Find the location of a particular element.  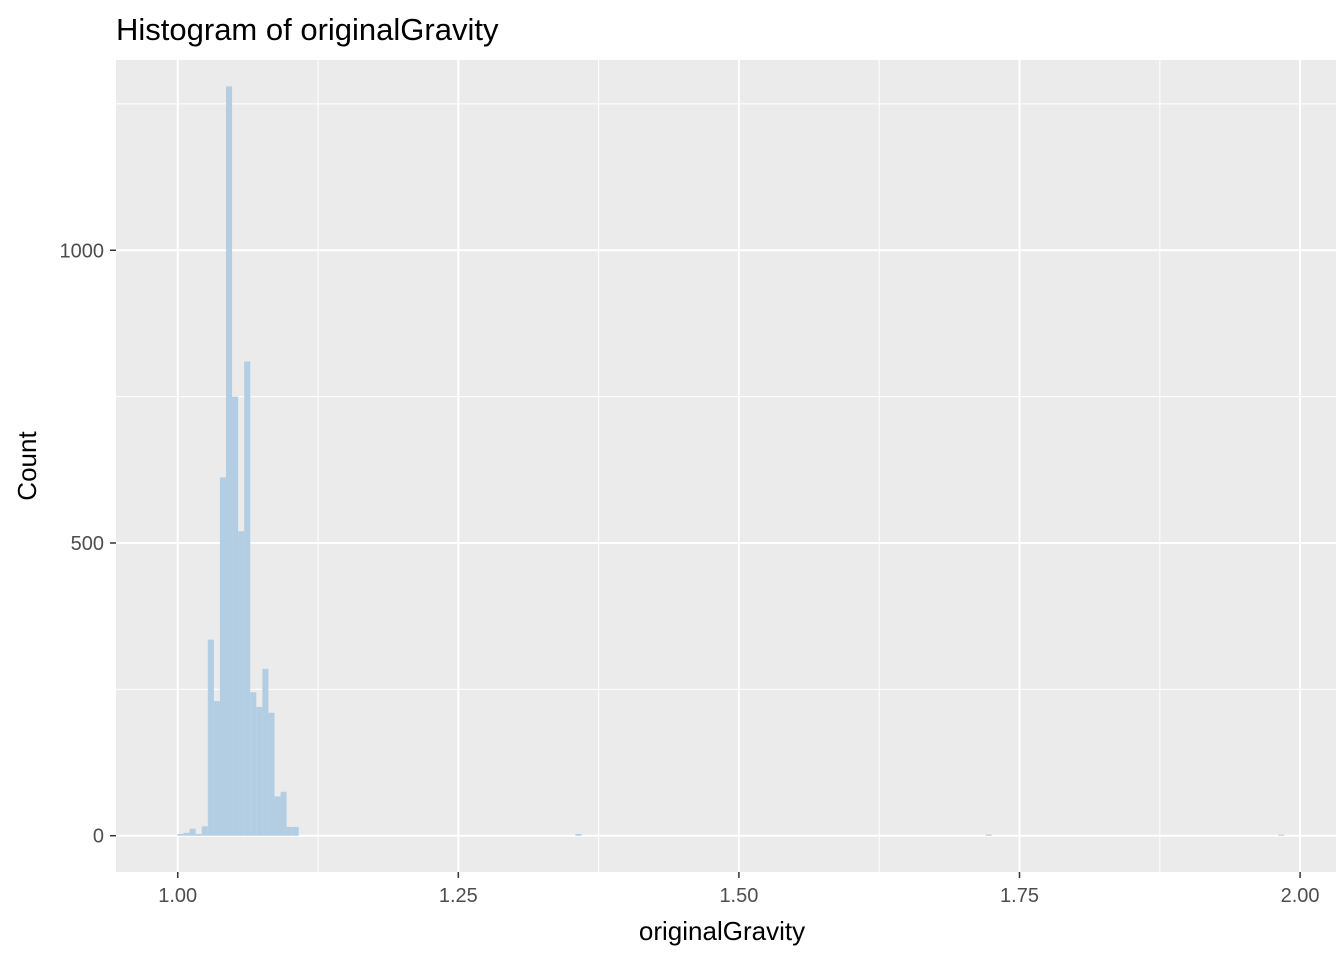

y-tick-label: 1000 is located at coordinates (82, 251).